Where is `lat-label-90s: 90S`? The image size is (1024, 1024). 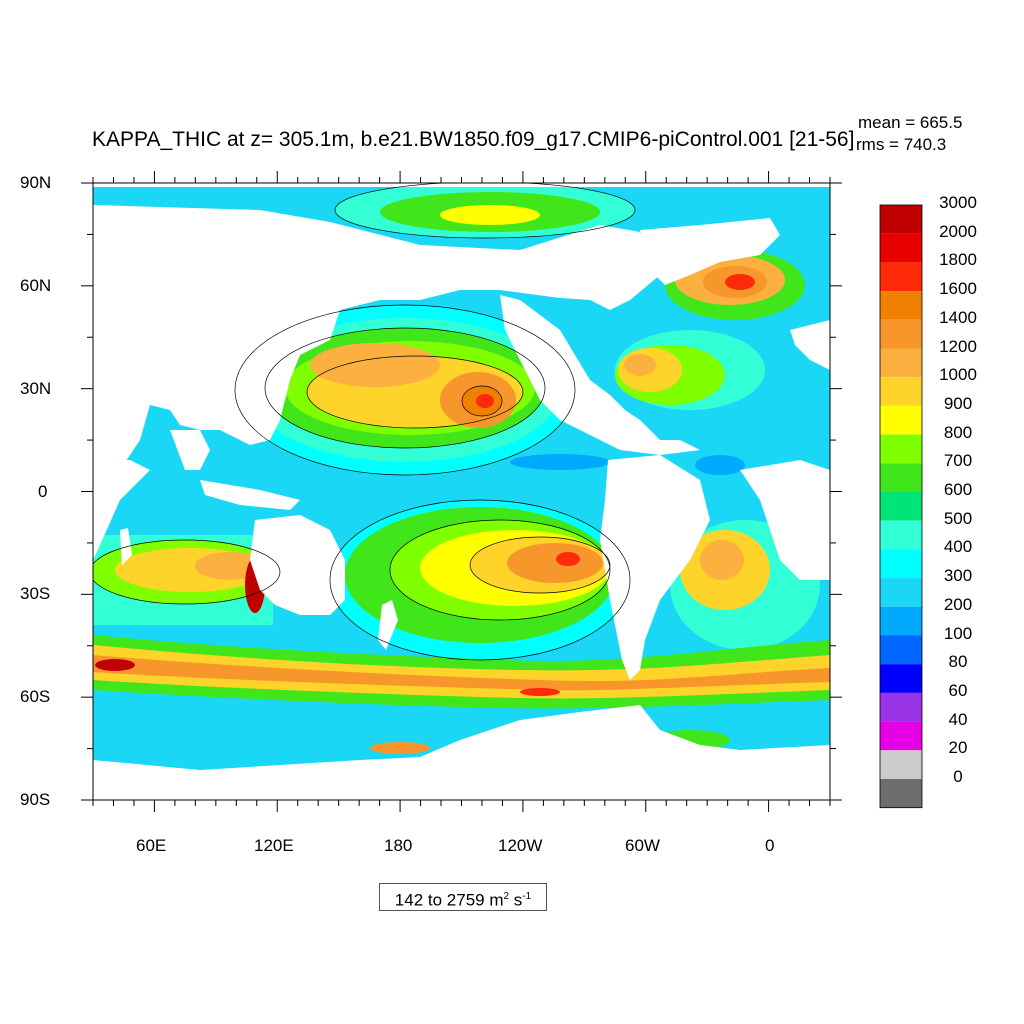
lat-label-90s: 90S is located at coordinates (35, 799).